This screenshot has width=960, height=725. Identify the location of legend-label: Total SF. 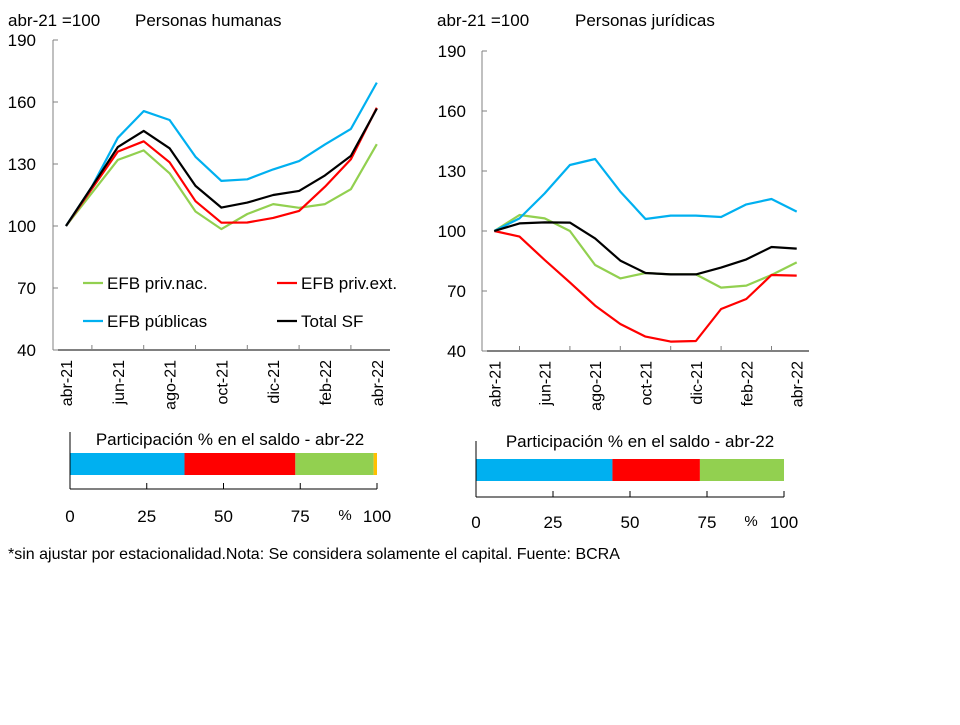
(332, 321).